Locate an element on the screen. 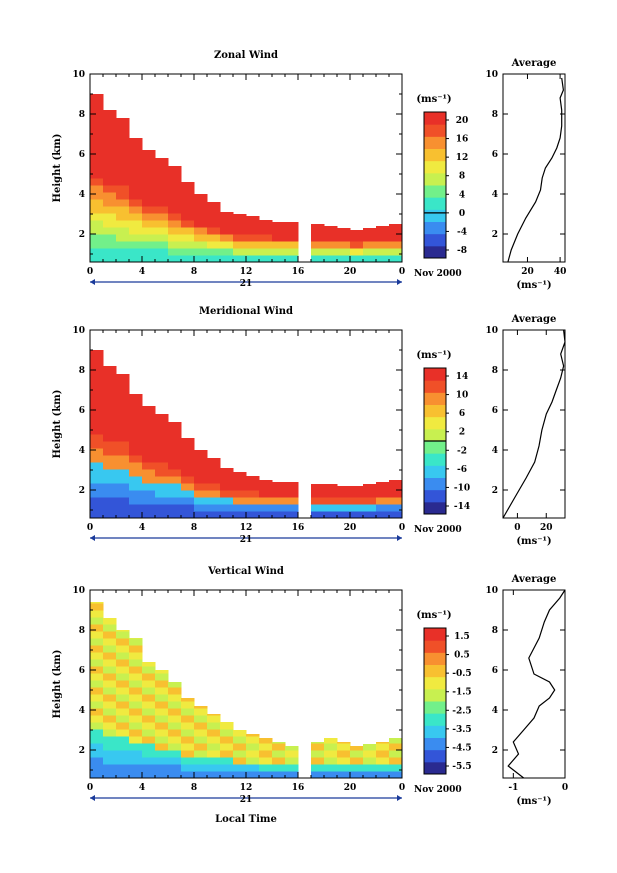 The width and height of the screenshot is (617, 873). profile-panel: Average 2 4 6 8 10 0 20 (ms⁻¹) is located at coordinates (525, 430).